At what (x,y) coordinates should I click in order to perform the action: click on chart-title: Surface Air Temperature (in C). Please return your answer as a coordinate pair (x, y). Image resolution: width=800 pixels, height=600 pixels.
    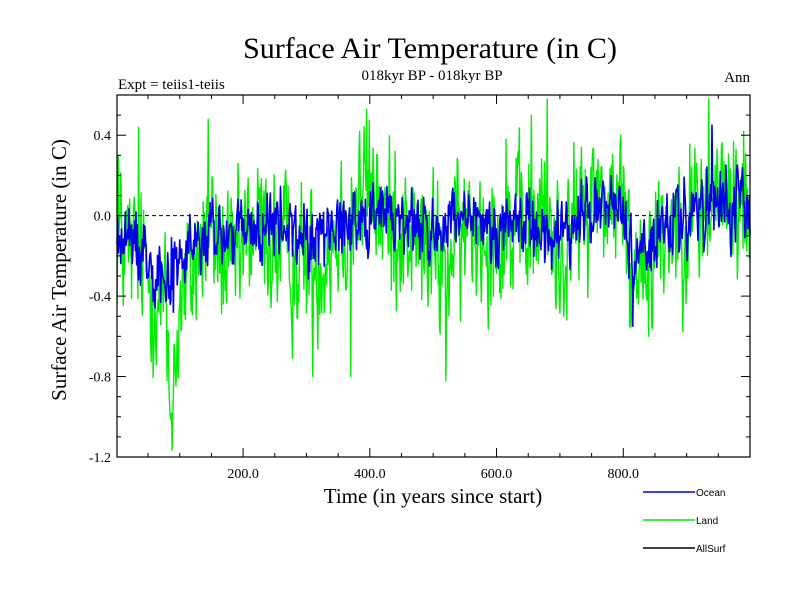
    Looking at the image, I should click on (430, 48).